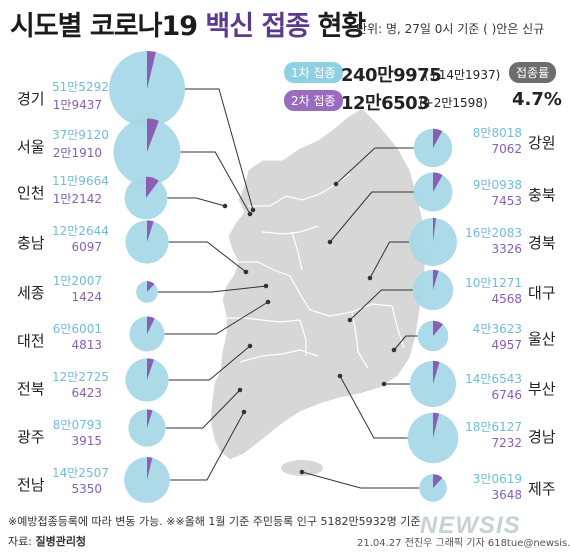 Image resolution: width=570 pixels, height=553 pixels. I want to click on region-dose2-seoul: 2만1910, so click(77, 153).